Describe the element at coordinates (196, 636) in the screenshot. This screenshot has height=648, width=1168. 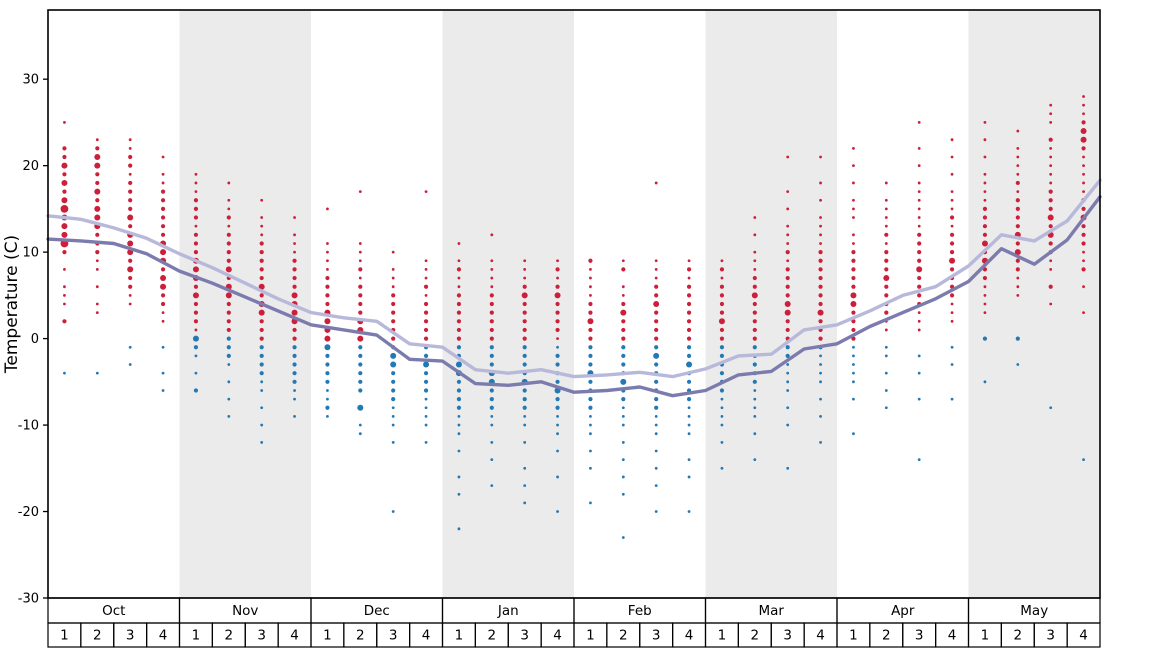
I see `week-label: 1` at that location.